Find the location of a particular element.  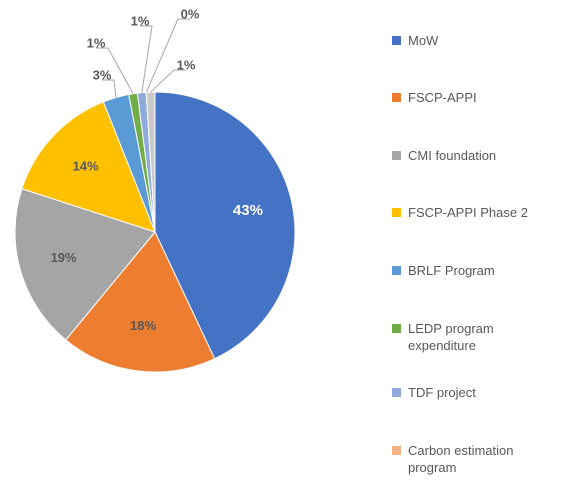

legend-item: LEDP program expenditure is located at coordinates (477, 337).